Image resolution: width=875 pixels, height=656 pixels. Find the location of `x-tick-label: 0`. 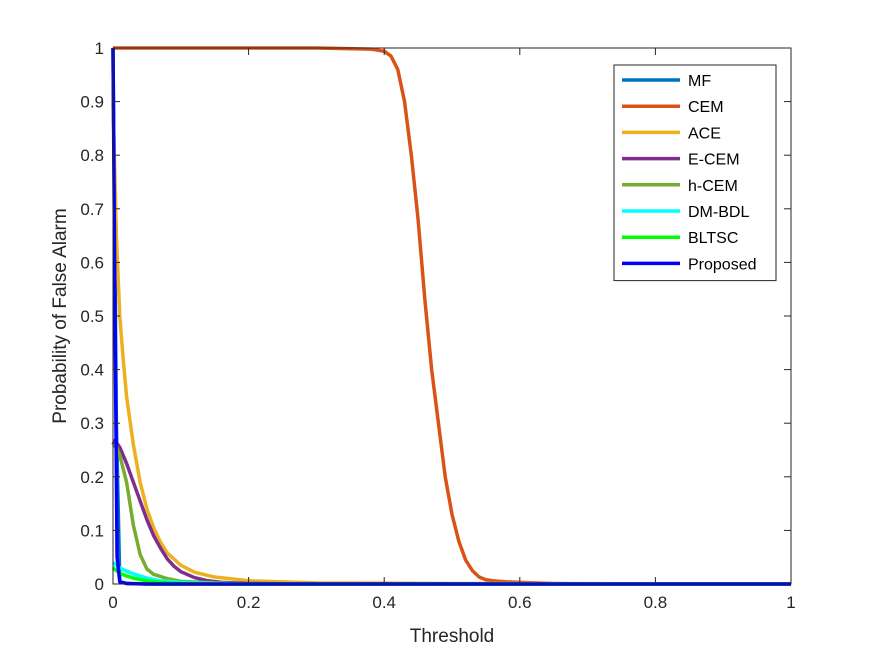

x-tick-label: 0 is located at coordinates (112, 602).